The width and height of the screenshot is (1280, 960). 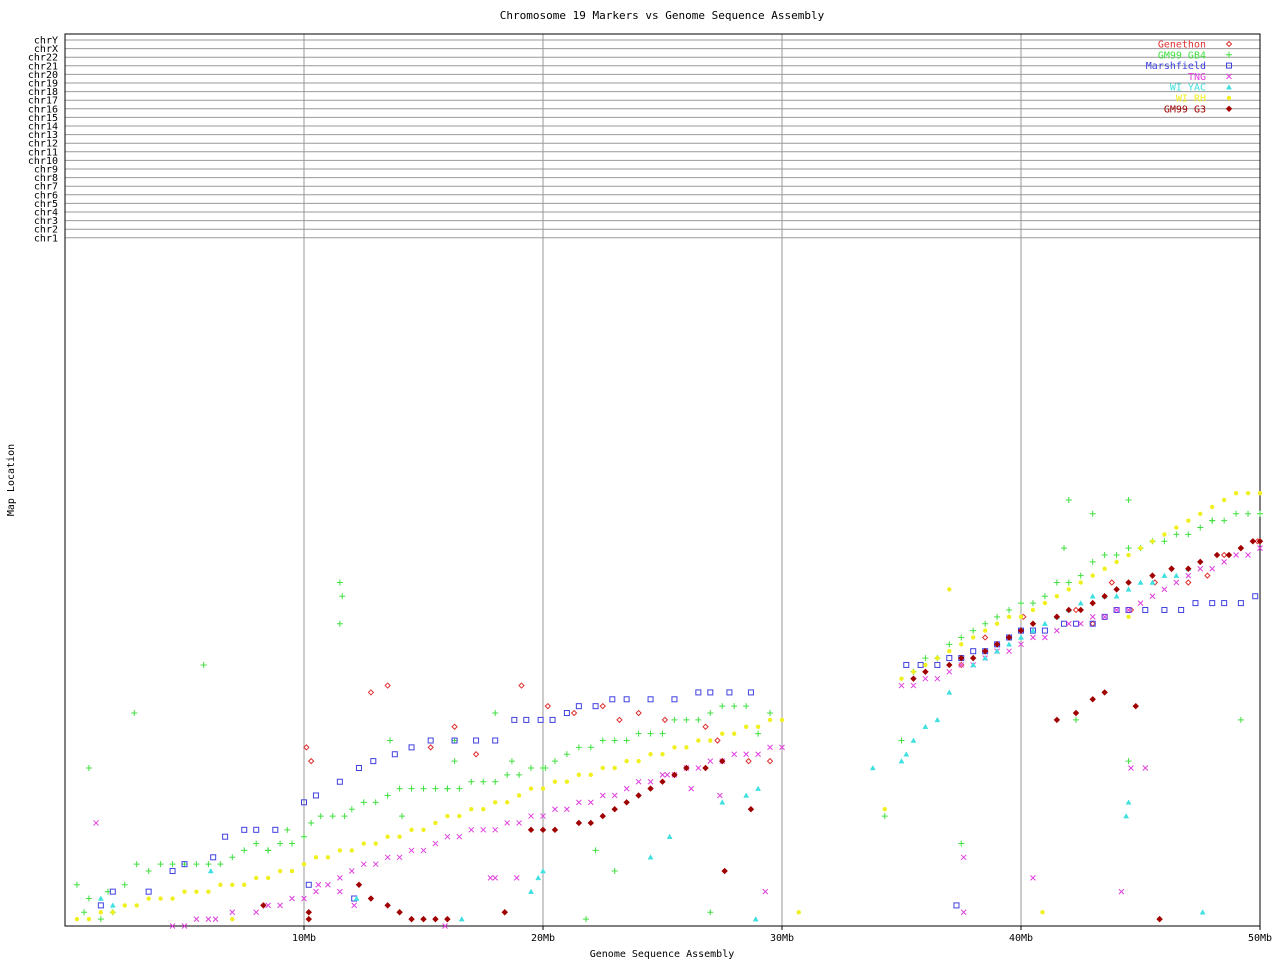 I want to click on legend-label: GM99 GB4, so click(x=1182, y=55).